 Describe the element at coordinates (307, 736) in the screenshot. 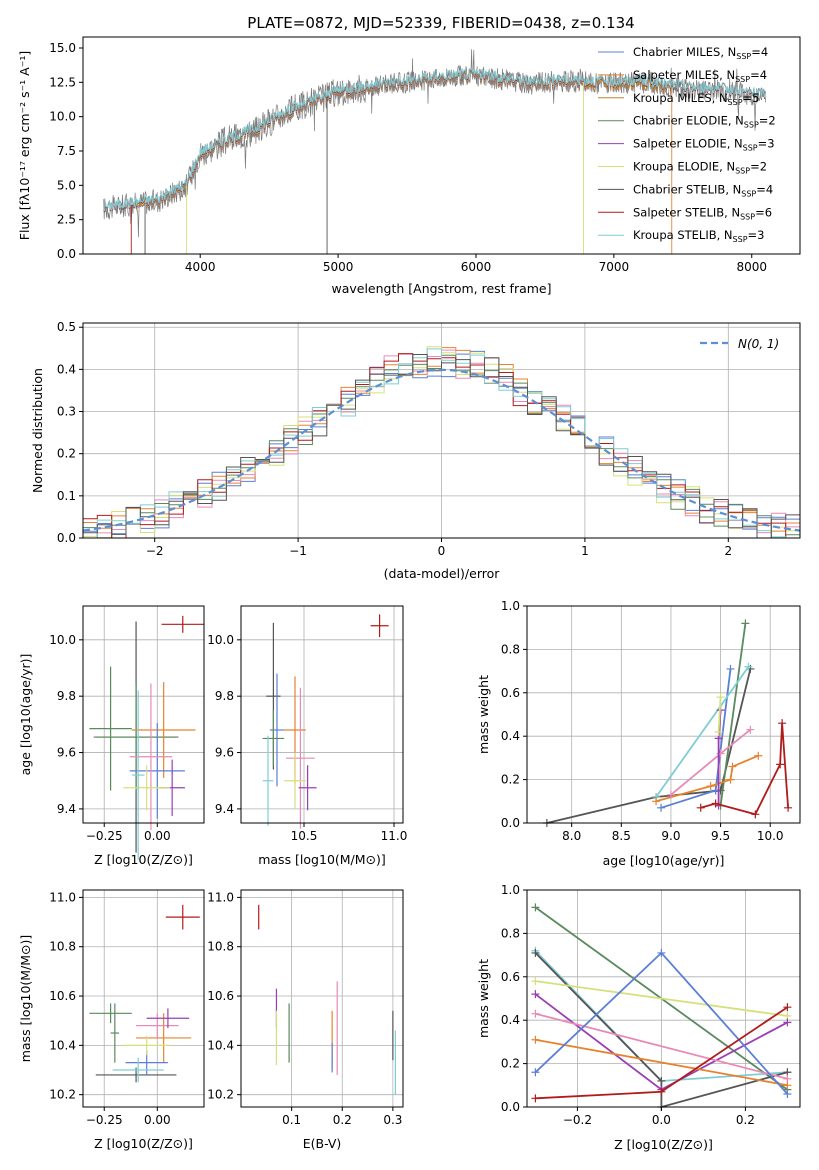

I see `age-mass-panel: 10.5 11.0 9.4 9.6 9.8 10.0 mass [log10(M/M⊙)]` at that location.